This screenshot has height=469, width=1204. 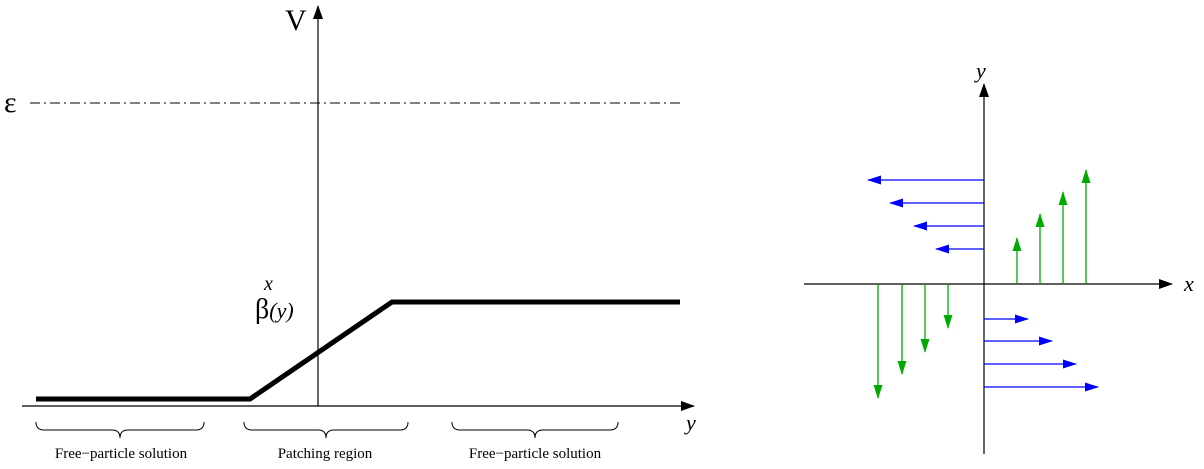 What do you see at coordinates (268, 284) in the screenshot?
I see `beta-superscript: x` at bounding box center [268, 284].